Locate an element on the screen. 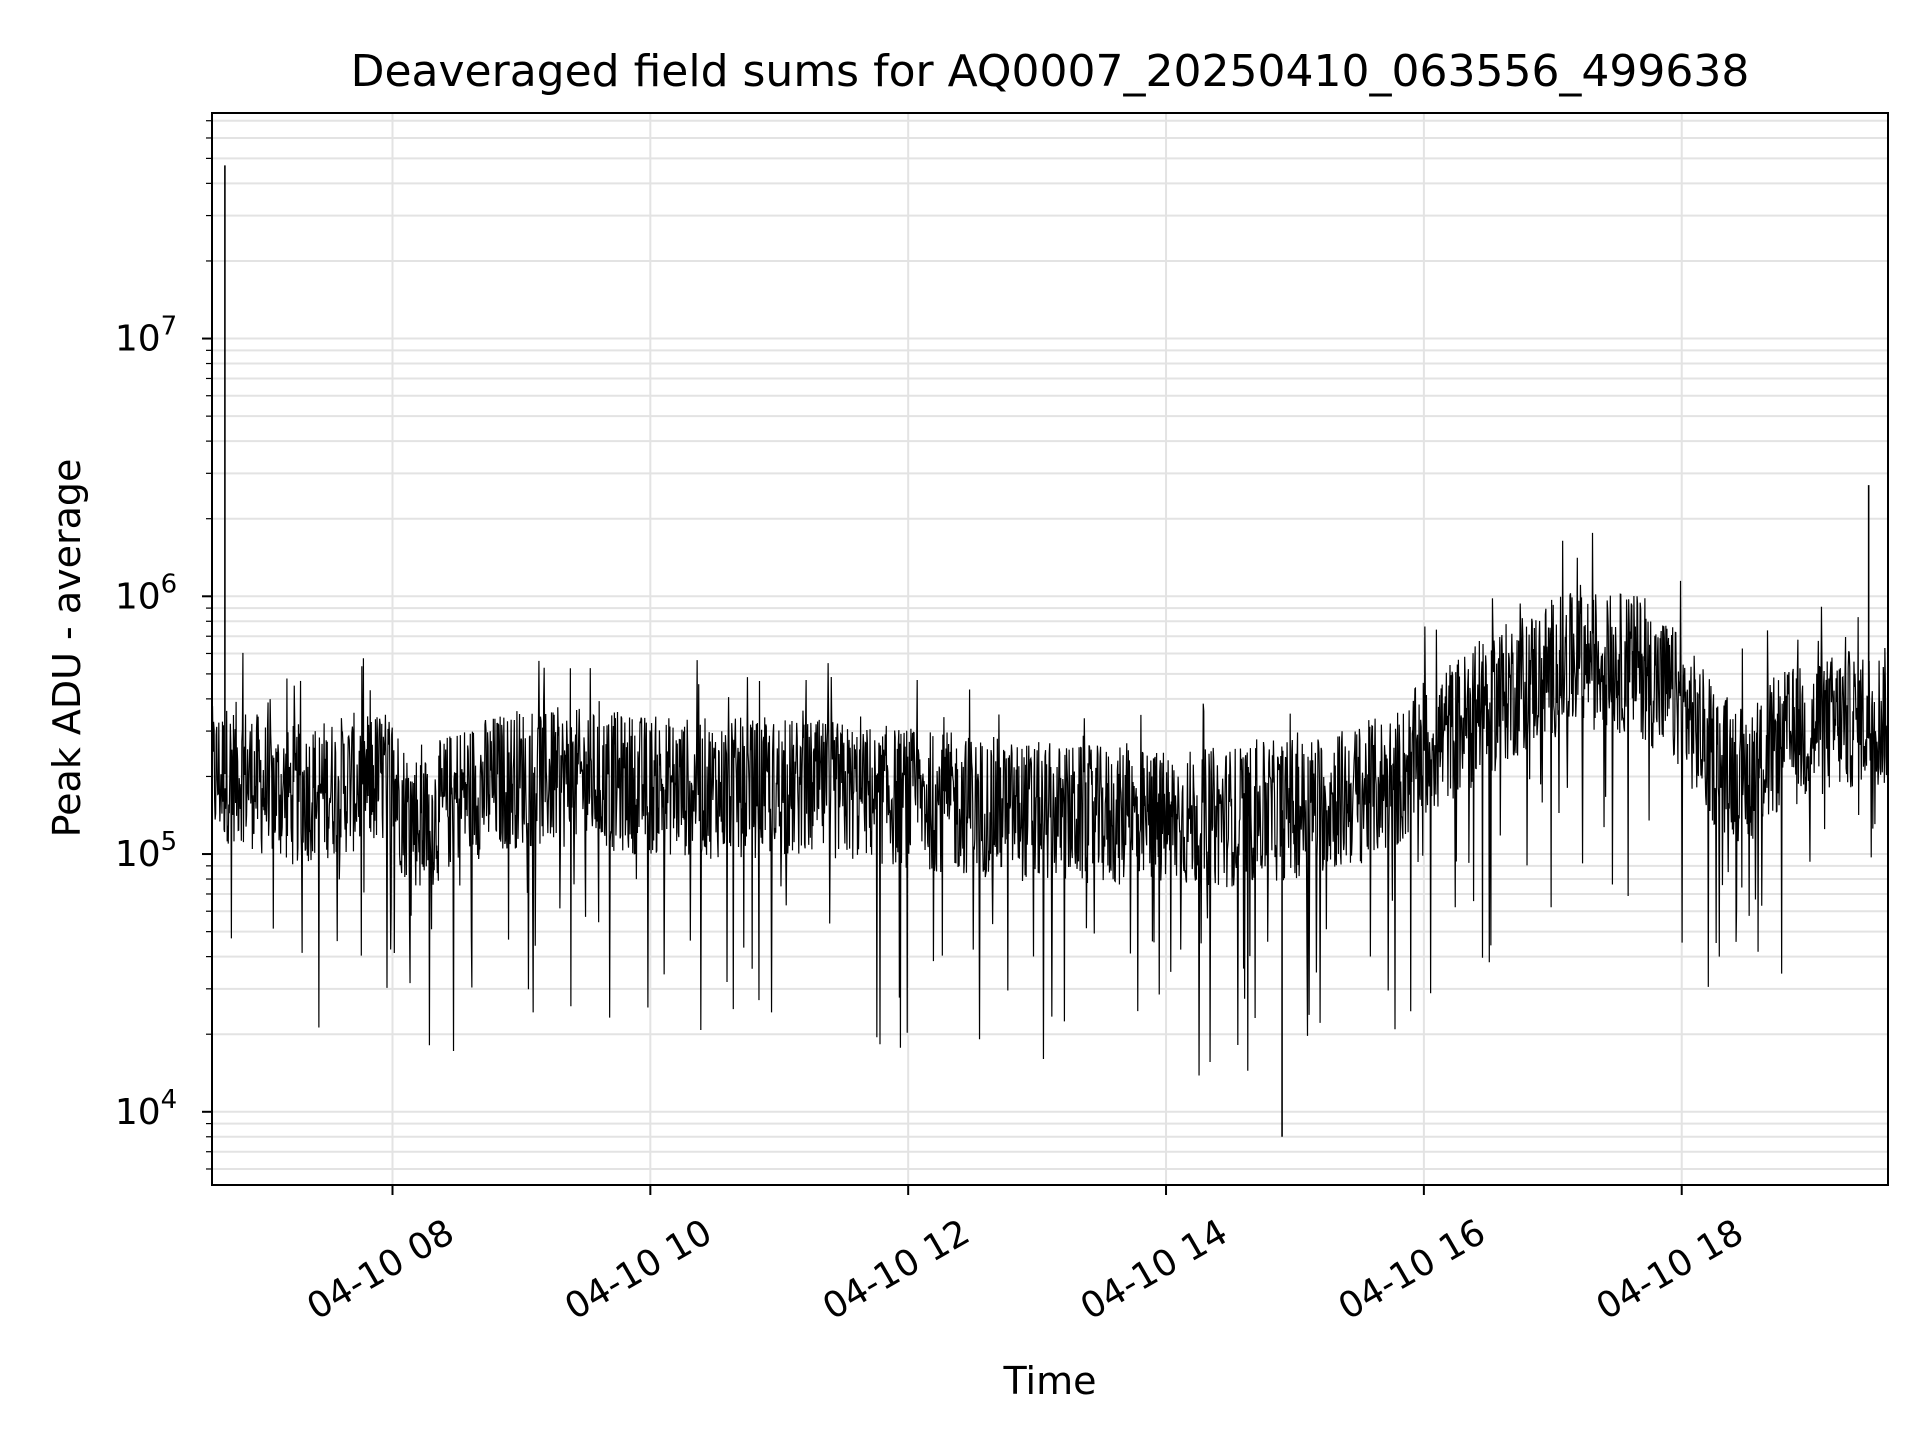 This screenshot has width=1920, height=1440. x-axis-label: Time is located at coordinates (1050, 1381).